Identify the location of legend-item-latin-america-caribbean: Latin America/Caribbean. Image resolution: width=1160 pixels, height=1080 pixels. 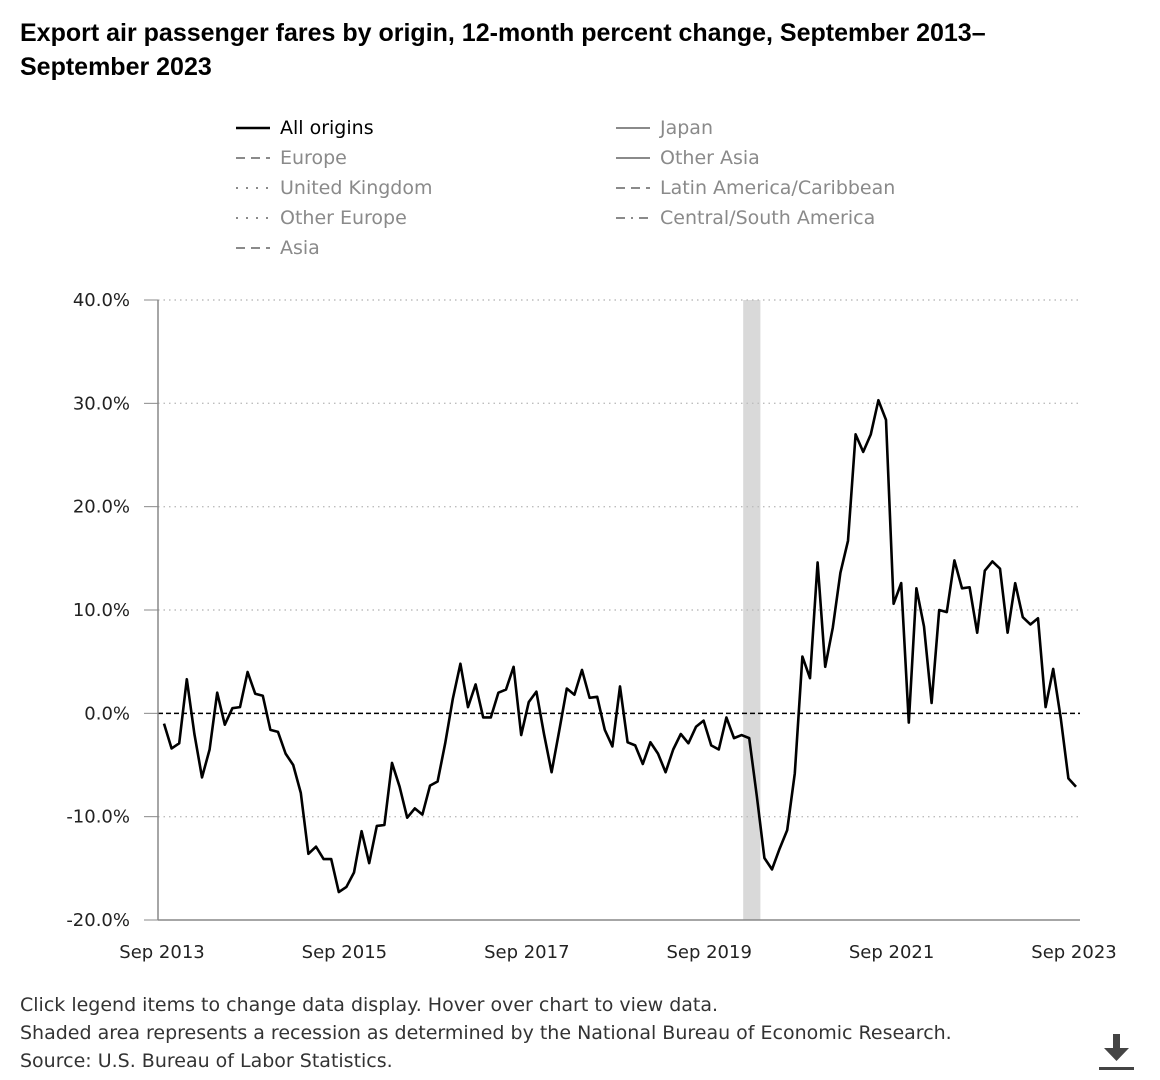
(755, 188).